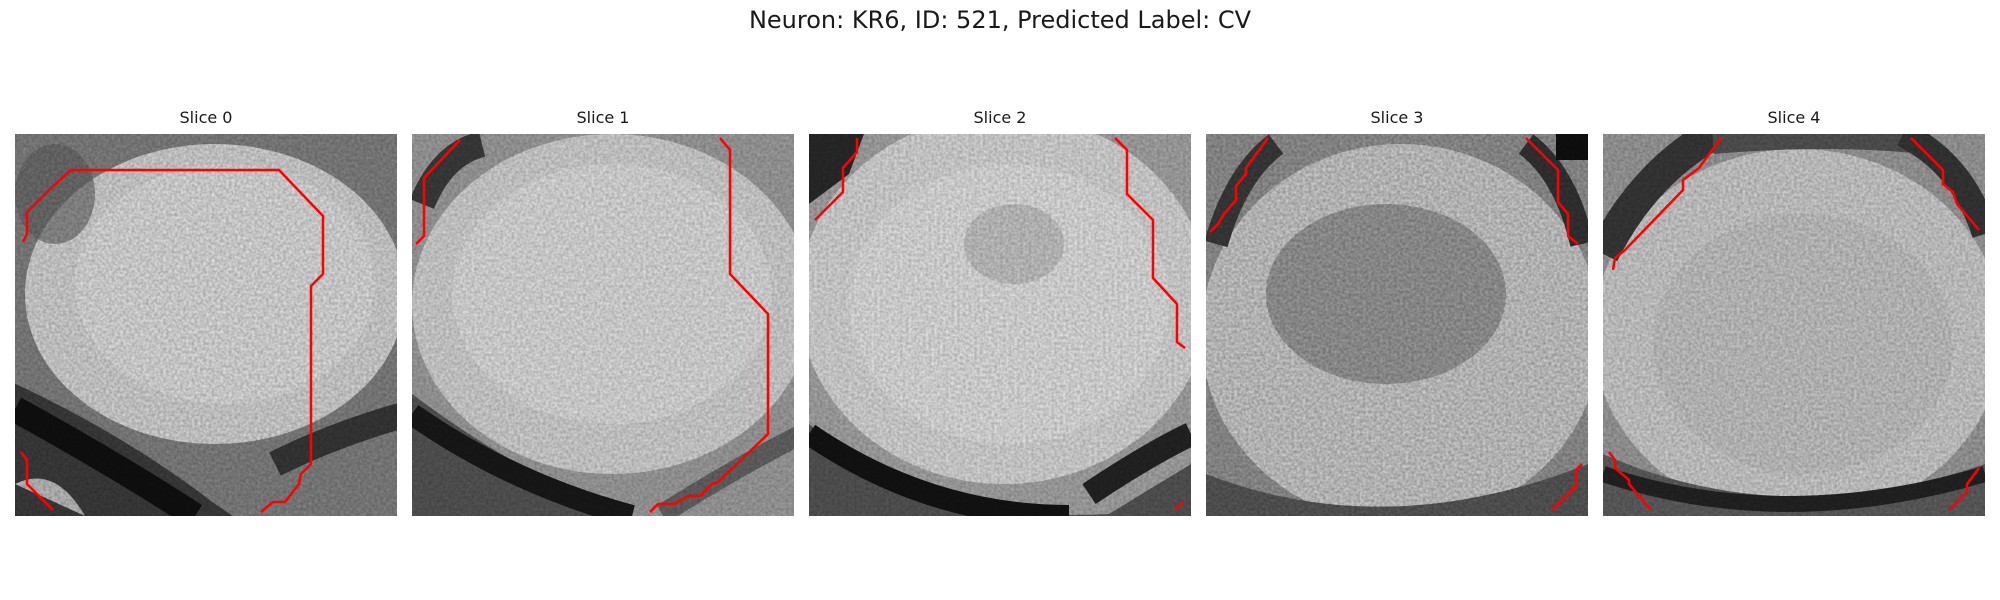  I want to click on slice-3-image, so click(1397, 325).